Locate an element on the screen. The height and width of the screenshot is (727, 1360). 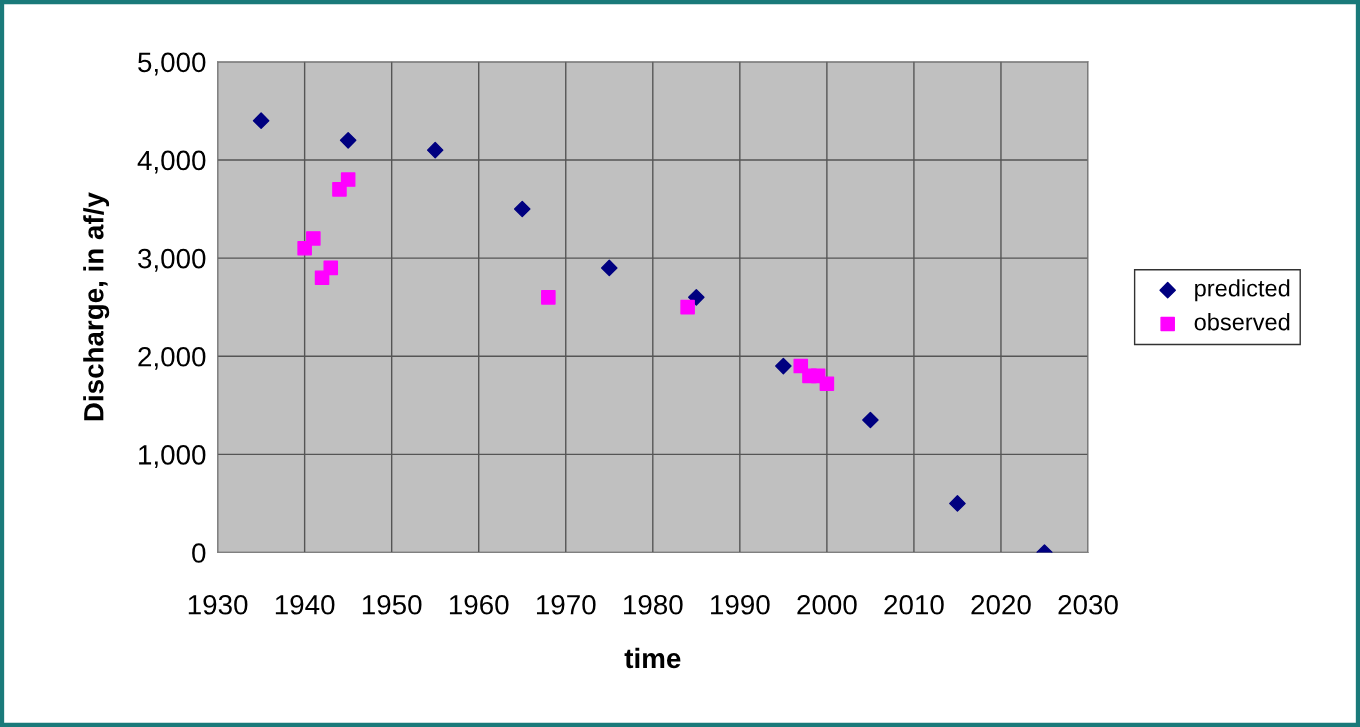
y-tick-label: 3,000 is located at coordinates (172, 260).